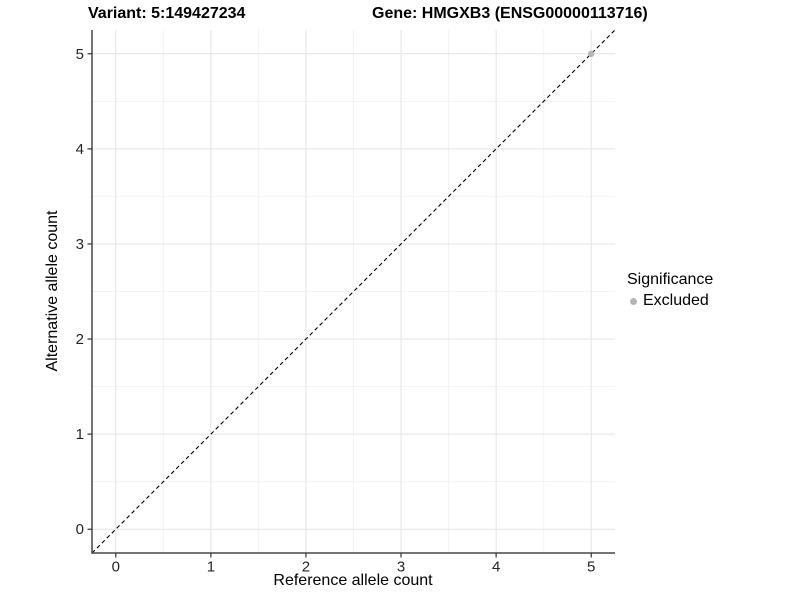  Describe the element at coordinates (401, 567) in the screenshot. I see `x-tick-label: 3` at that location.